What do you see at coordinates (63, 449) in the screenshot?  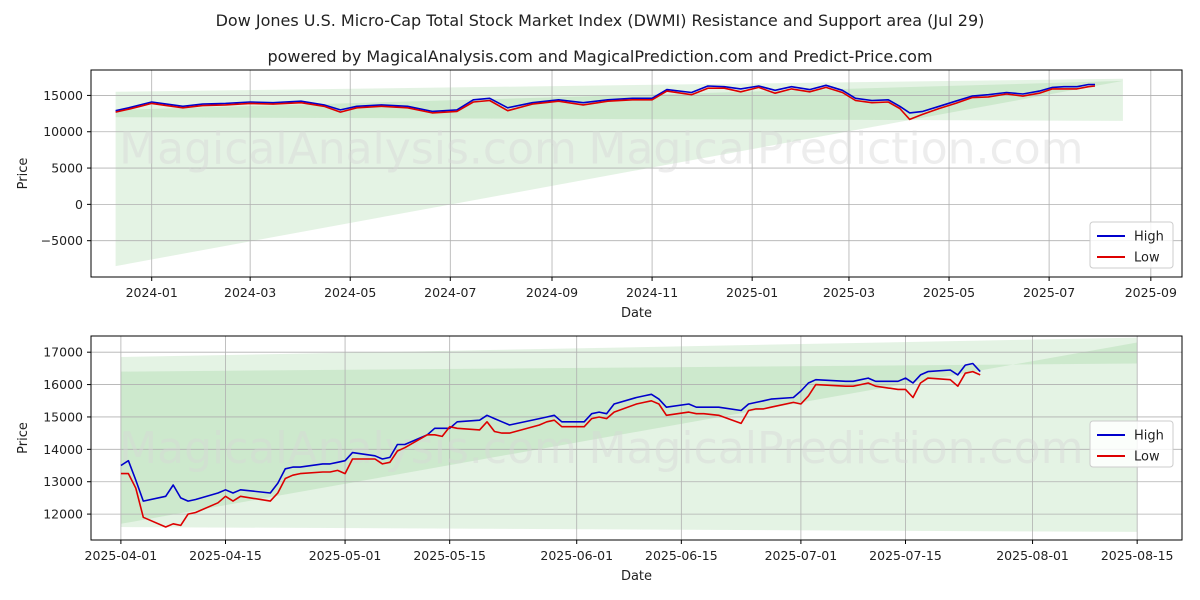 I see `y-tick-label: 14000` at bounding box center [63, 449].